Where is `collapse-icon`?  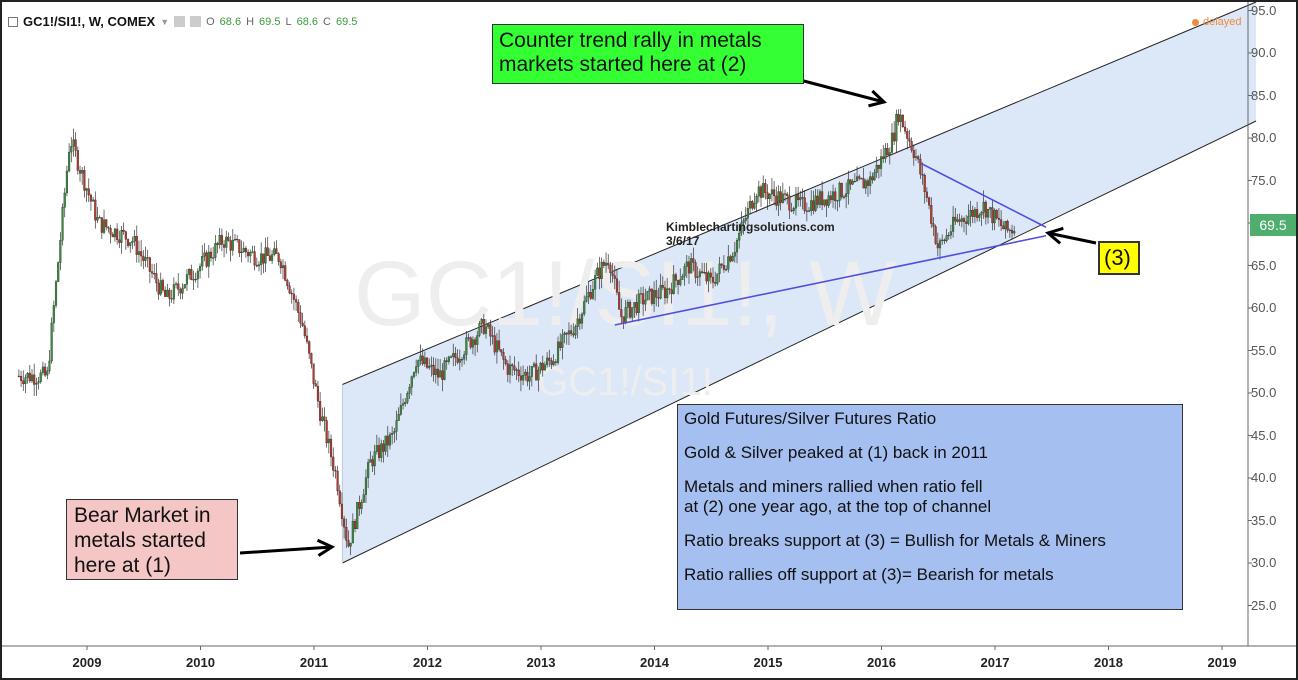
collapse-icon is located at coordinates (13, 21).